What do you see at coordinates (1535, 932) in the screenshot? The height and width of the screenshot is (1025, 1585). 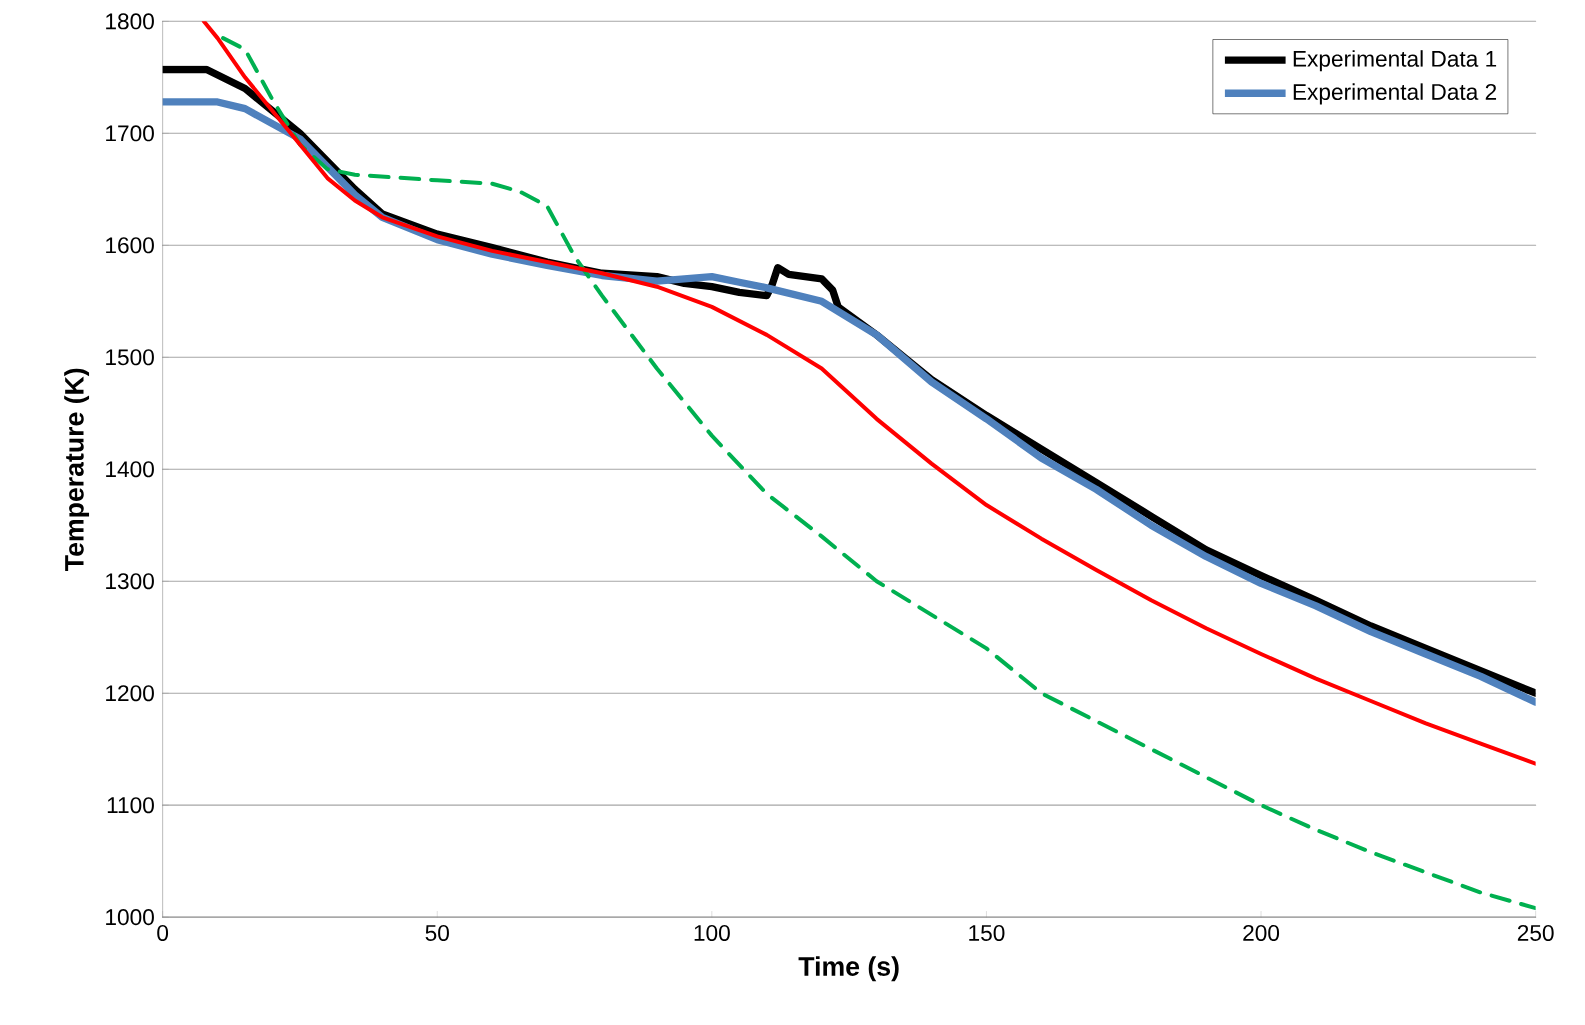 I see `x-tick-label: 250` at bounding box center [1535, 932].